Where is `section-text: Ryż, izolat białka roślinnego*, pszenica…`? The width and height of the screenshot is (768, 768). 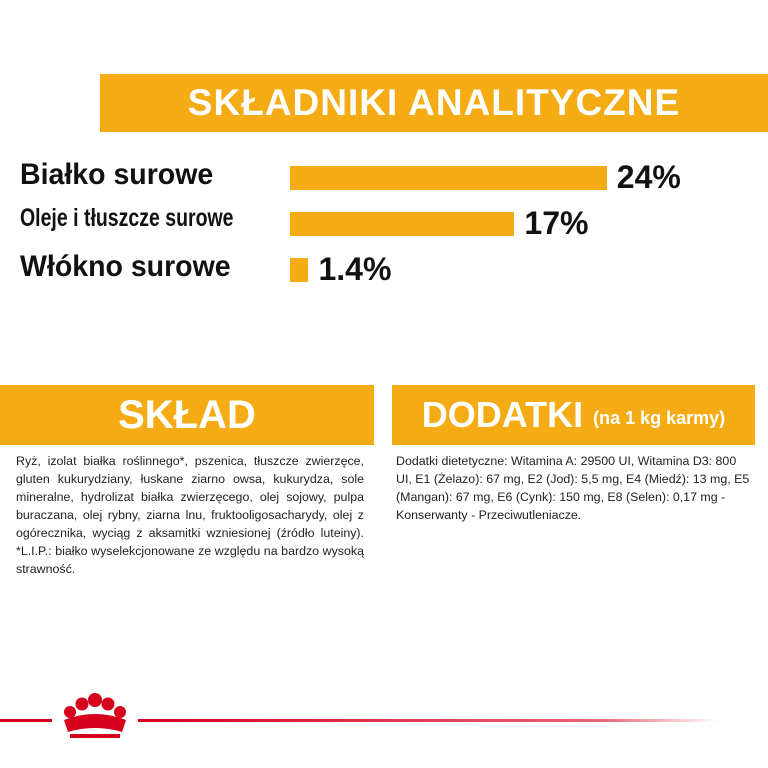
section-text: Ryż, izolat białka roślinnego*, pszenica… is located at coordinates (190, 515).